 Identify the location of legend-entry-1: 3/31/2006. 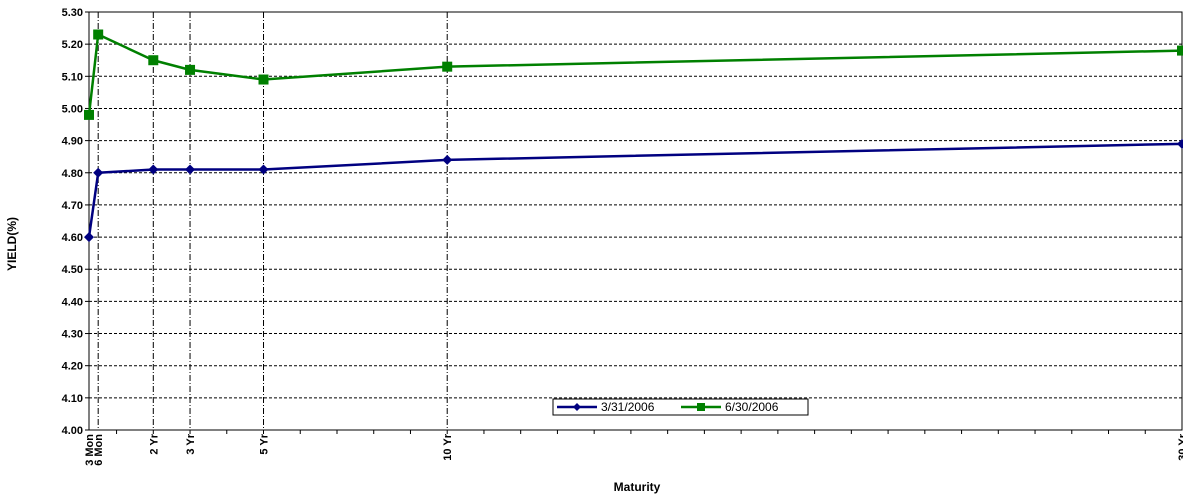
(606, 407).